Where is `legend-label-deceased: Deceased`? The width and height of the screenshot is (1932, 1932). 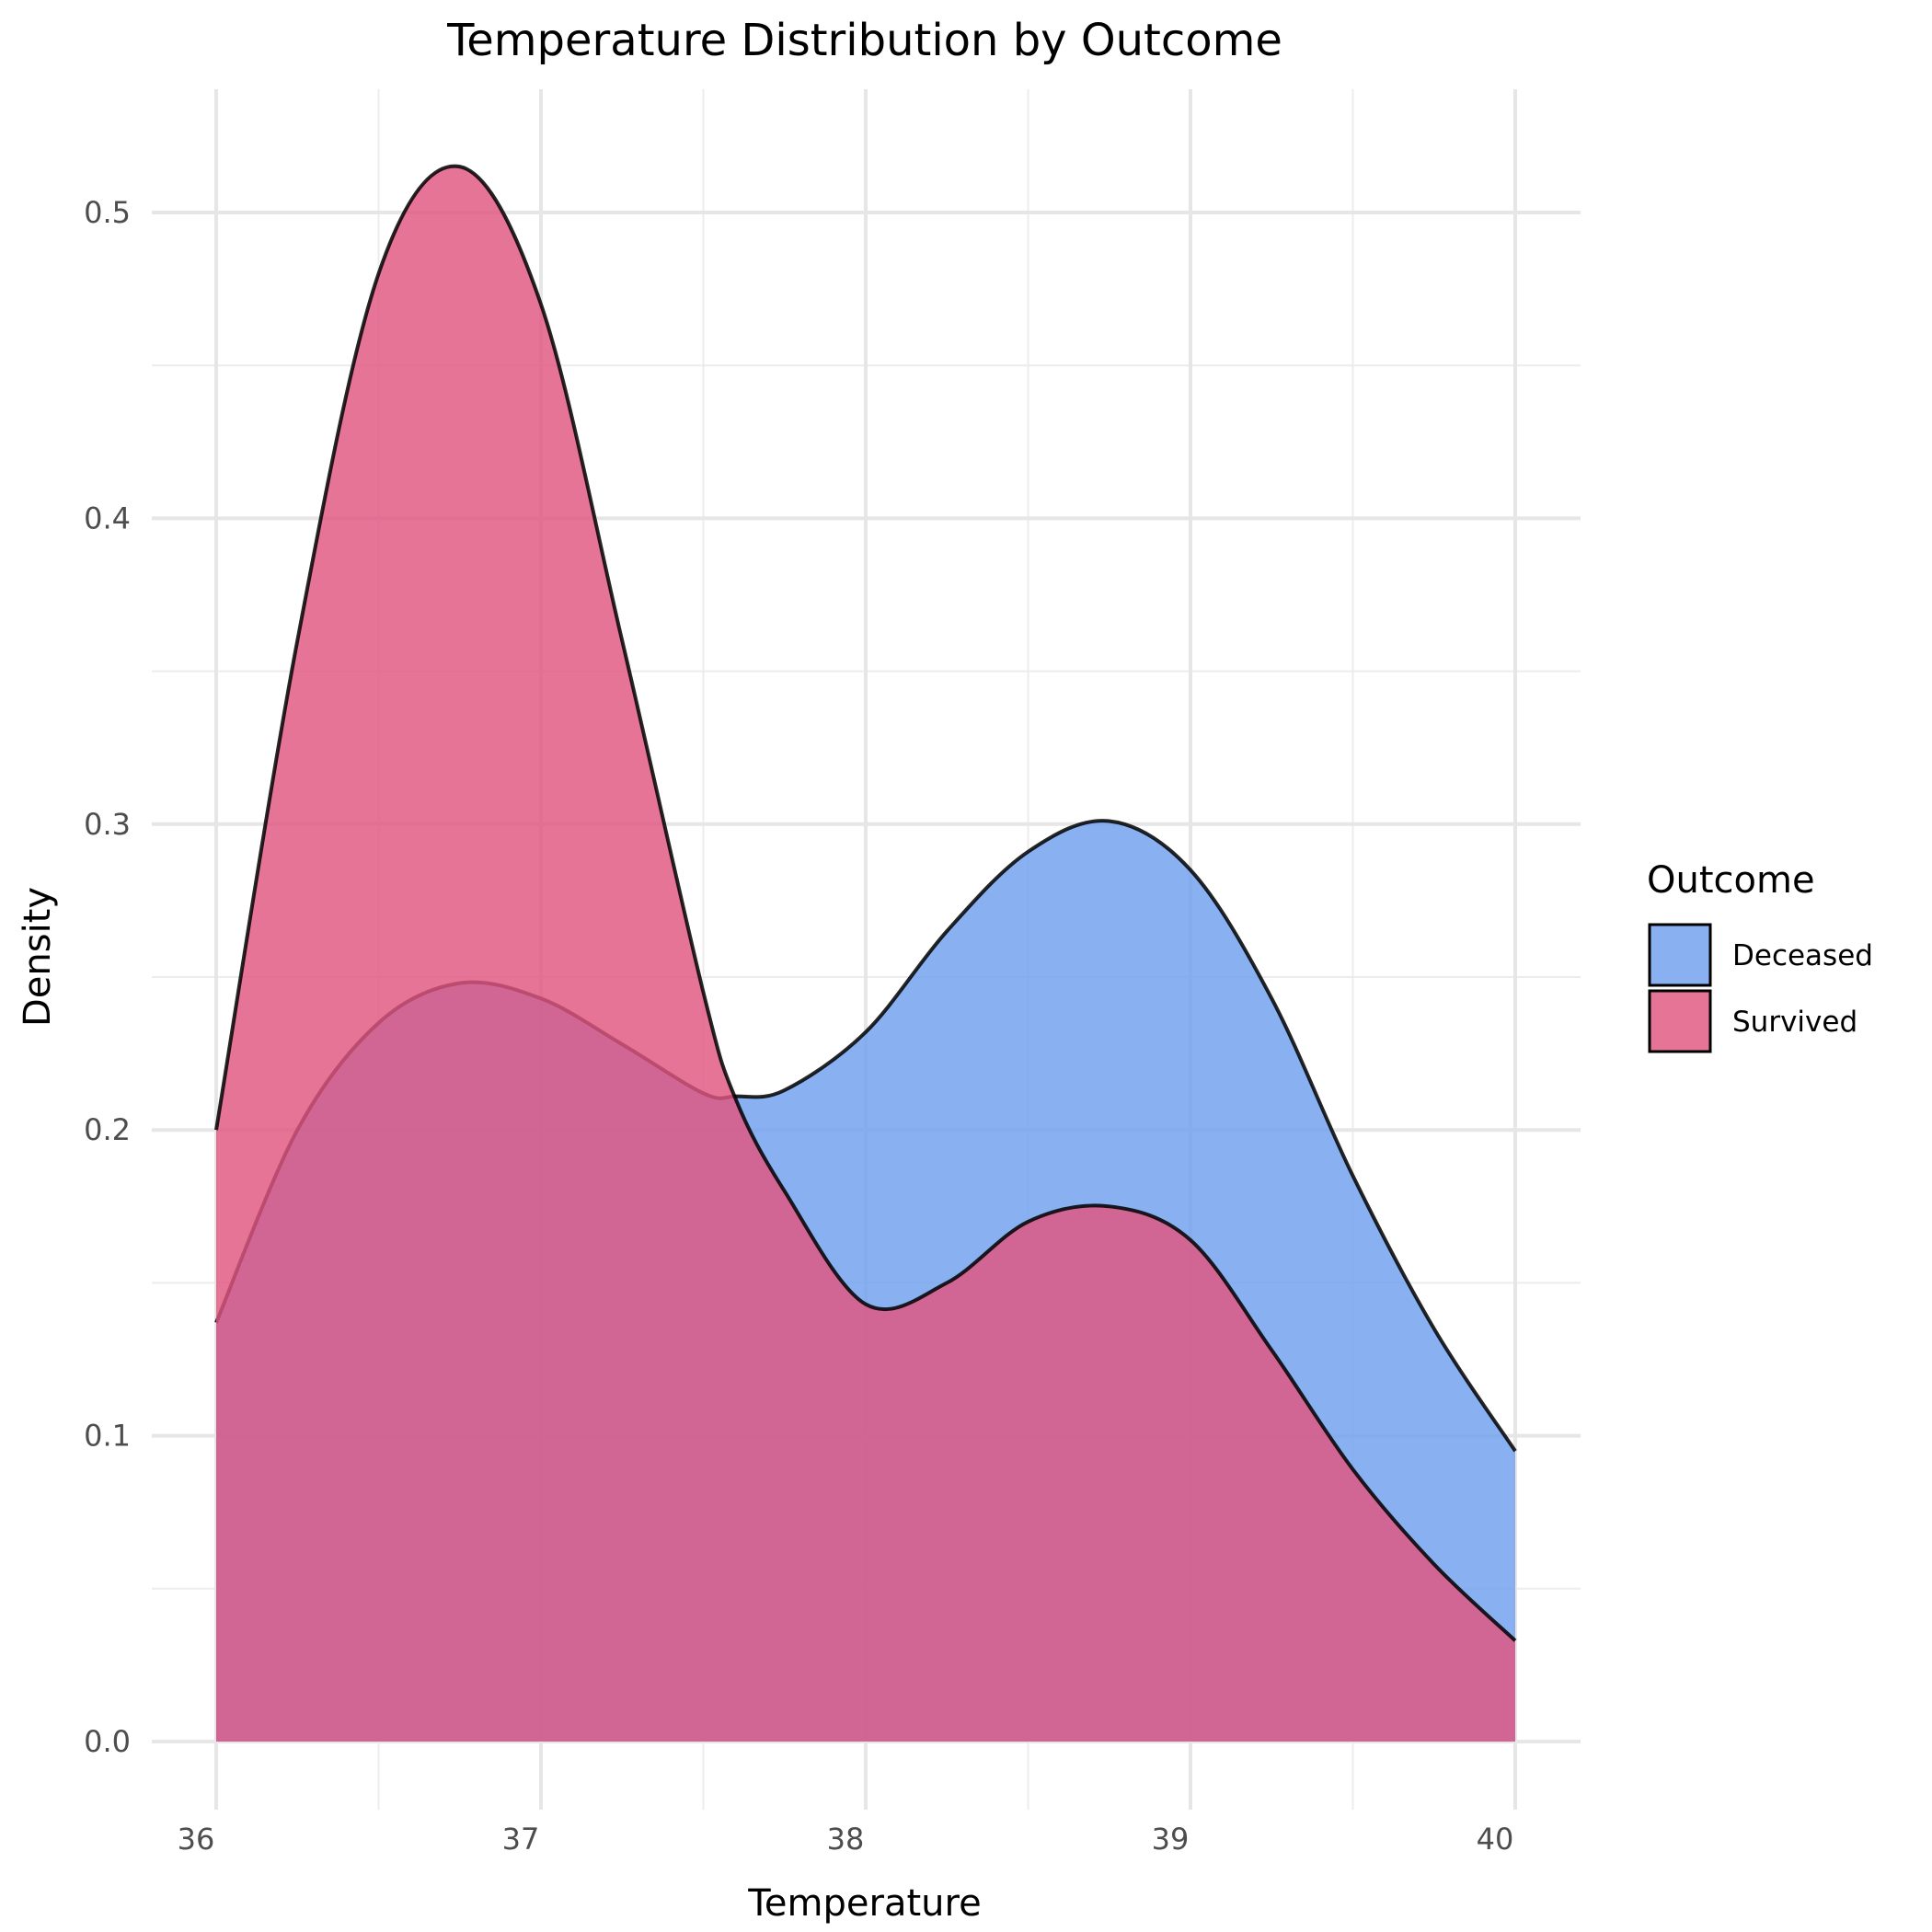
legend-label-deceased: Deceased is located at coordinates (1802, 955).